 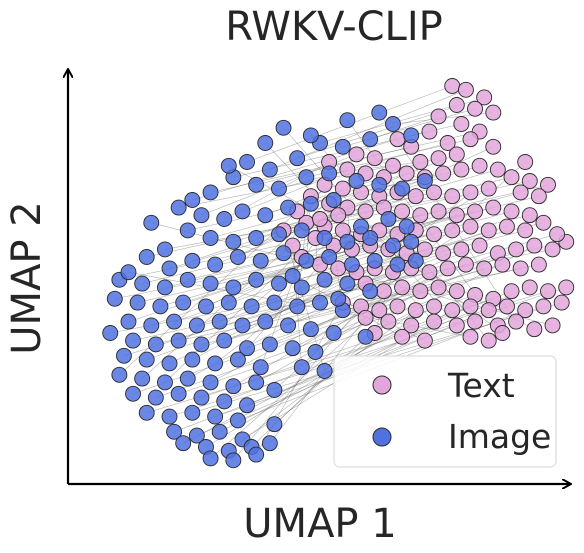 I want to click on legend-marker-text, so click(x=382, y=385).